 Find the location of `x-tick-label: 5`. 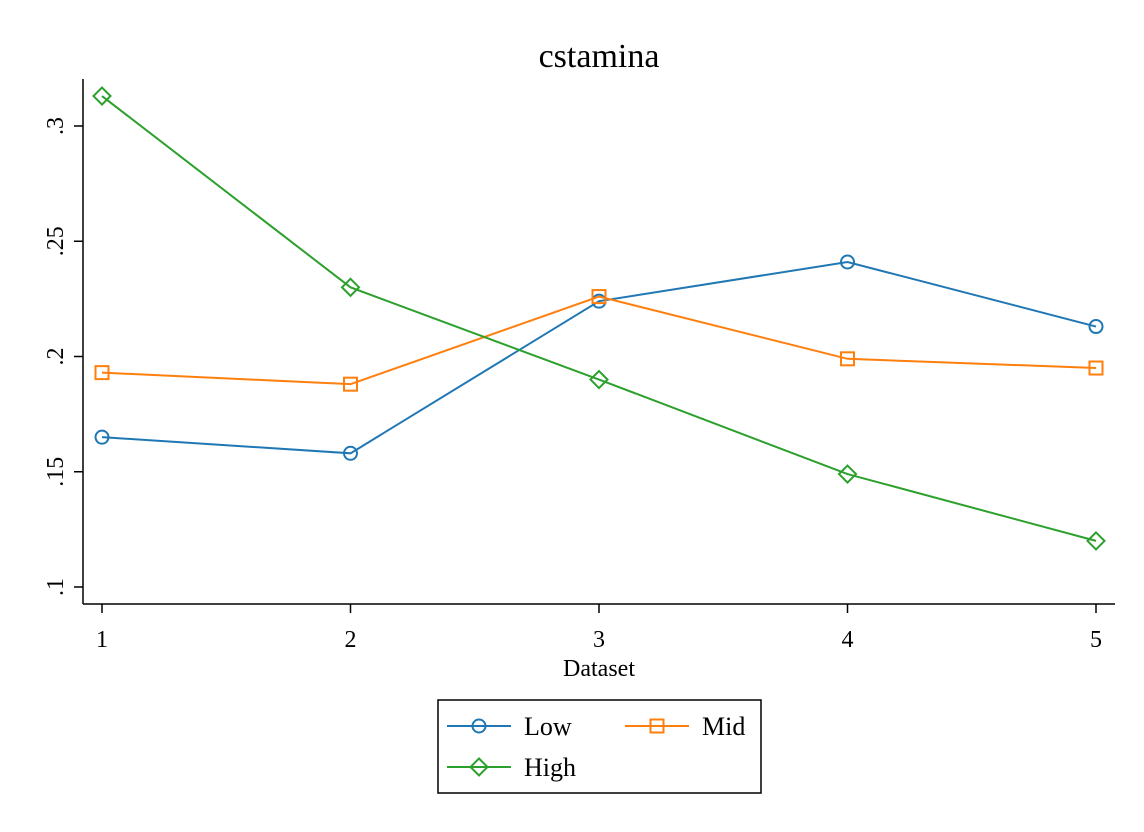

x-tick-label: 5 is located at coordinates (1096, 640).